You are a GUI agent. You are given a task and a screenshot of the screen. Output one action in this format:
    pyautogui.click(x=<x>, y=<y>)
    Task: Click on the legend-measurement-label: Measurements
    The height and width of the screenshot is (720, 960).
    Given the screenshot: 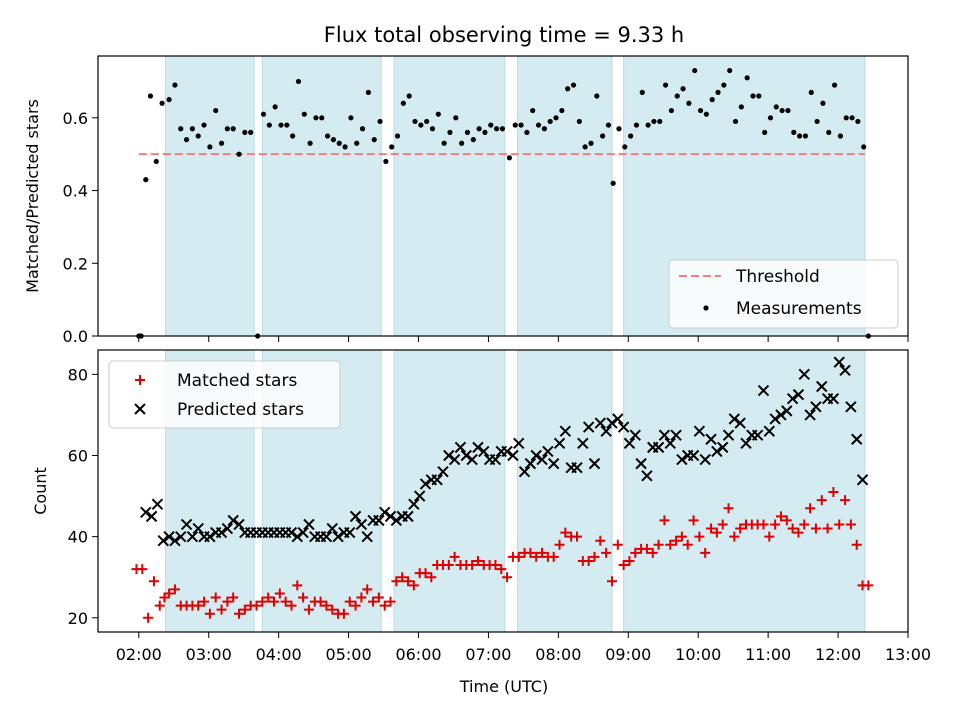 What is the action you would take?
    pyautogui.click(x=799, y=309)
    